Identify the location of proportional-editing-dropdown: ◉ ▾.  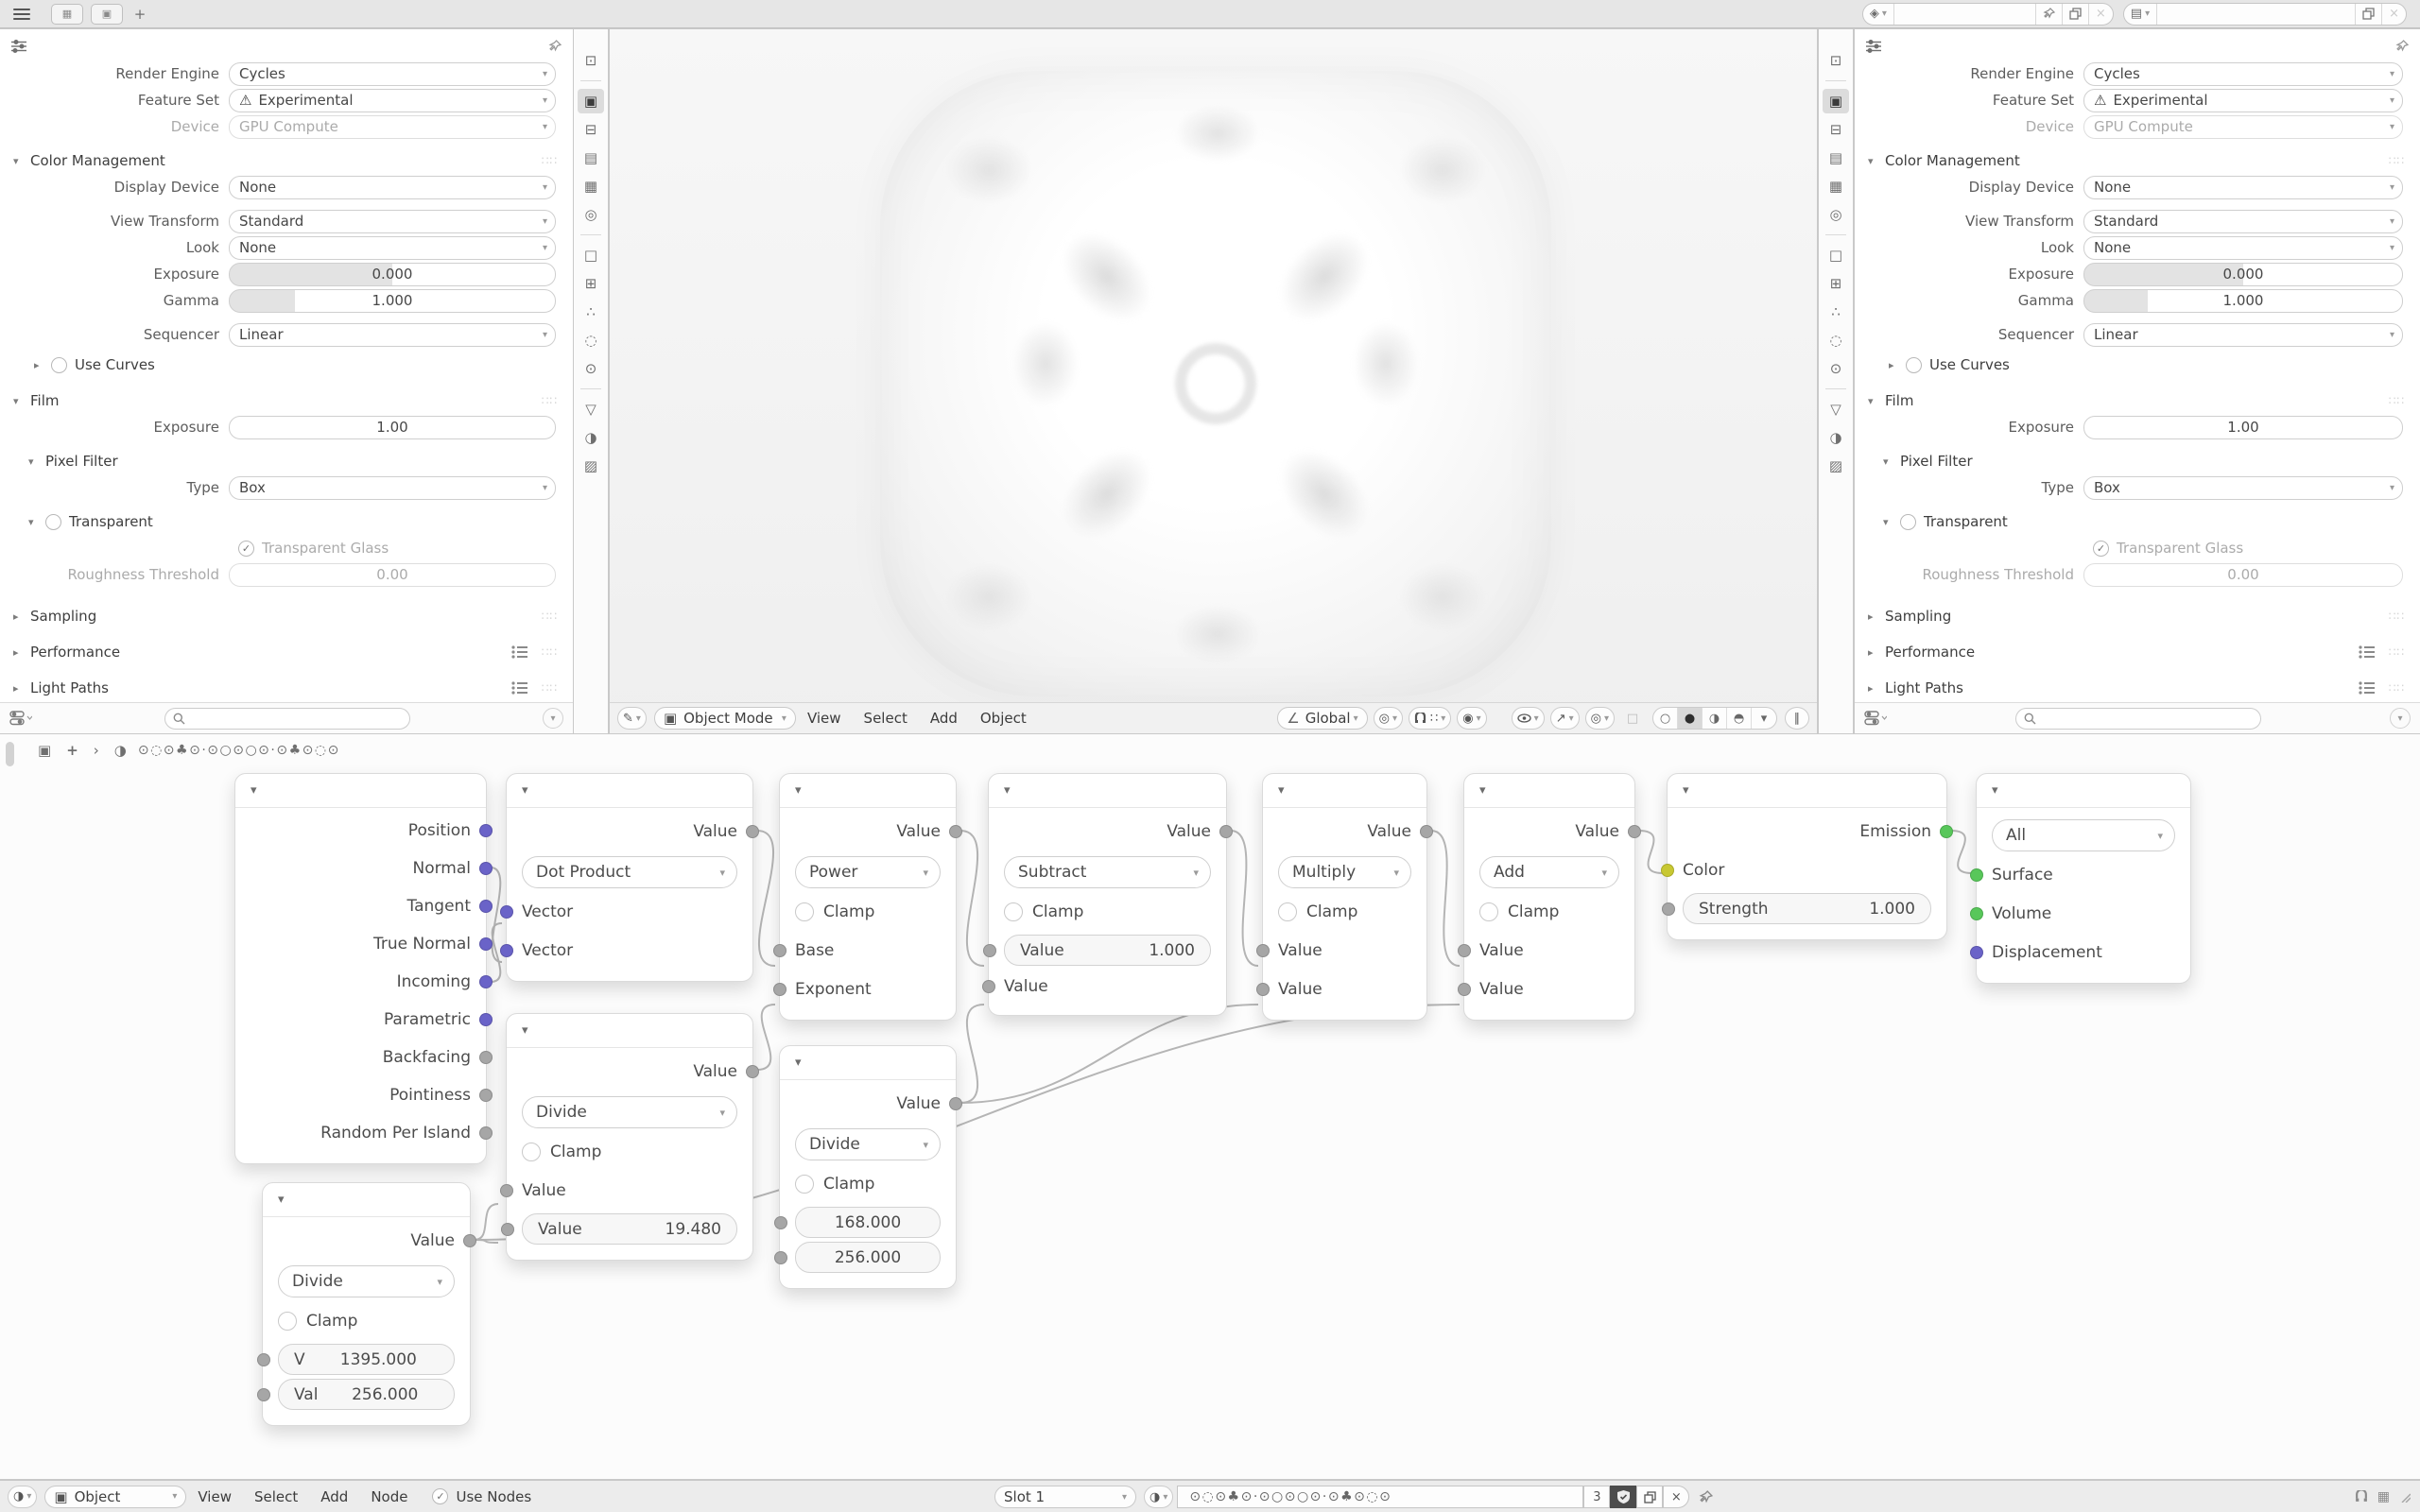
(1472, 718).